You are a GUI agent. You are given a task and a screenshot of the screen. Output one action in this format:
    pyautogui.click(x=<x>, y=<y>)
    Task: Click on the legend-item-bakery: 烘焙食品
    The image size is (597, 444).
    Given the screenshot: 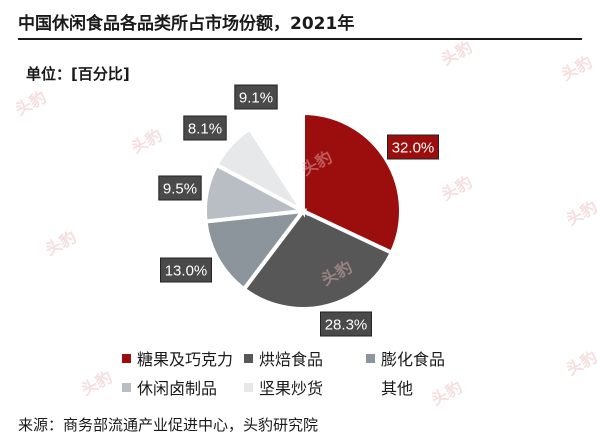 What is the action you would take?
    pyautogui.click(x=283, y=358)
    